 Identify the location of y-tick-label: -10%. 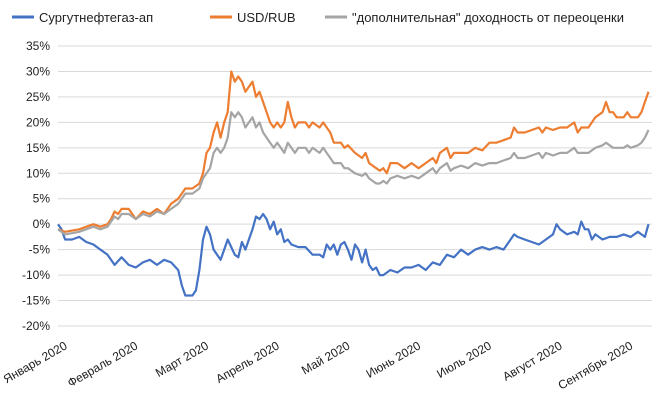
(36, 275).